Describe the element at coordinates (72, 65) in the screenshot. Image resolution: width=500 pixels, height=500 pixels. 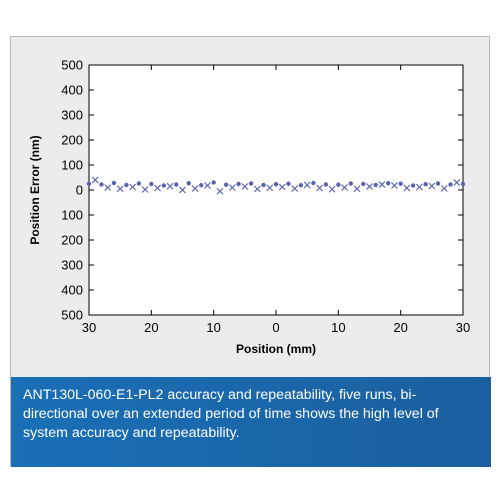
I see `y-tick-label: 500` at that location.